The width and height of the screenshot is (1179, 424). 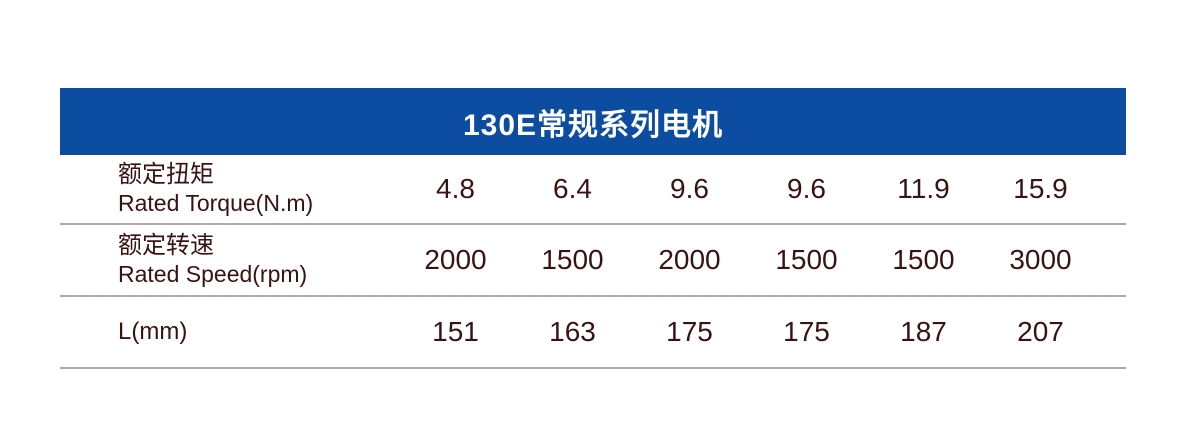 I want to click on length-value-2: 163, so click(x=572, y=331).